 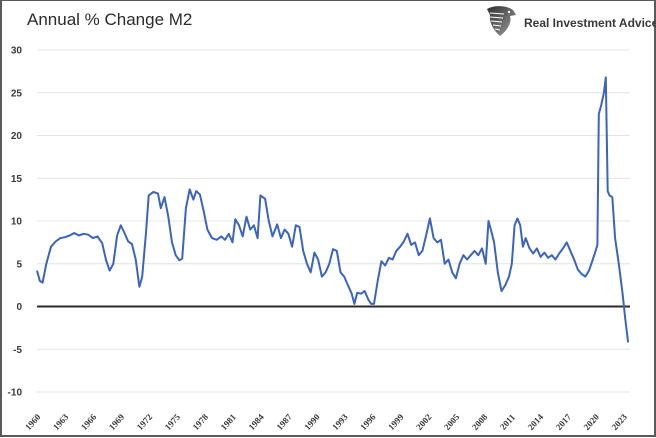 I want to click on x-tick-label: 1981, so click(x=229, y=422).